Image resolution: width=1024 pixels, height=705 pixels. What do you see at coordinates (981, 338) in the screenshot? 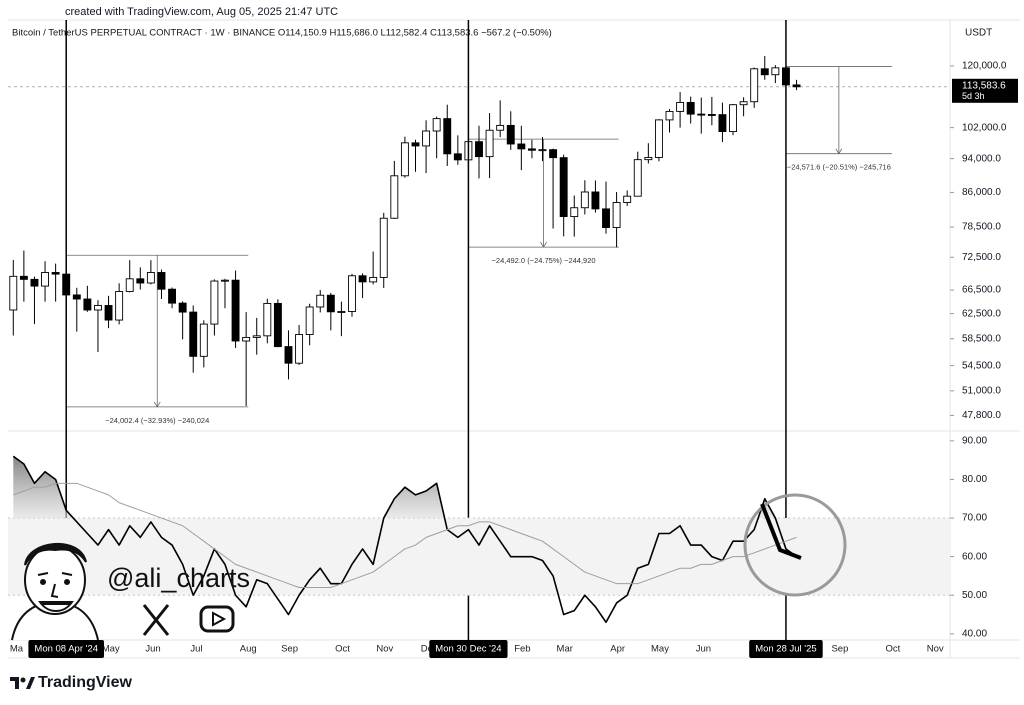
I see `y-tick-label: 58,500.0` at bounding box center [981, 338].